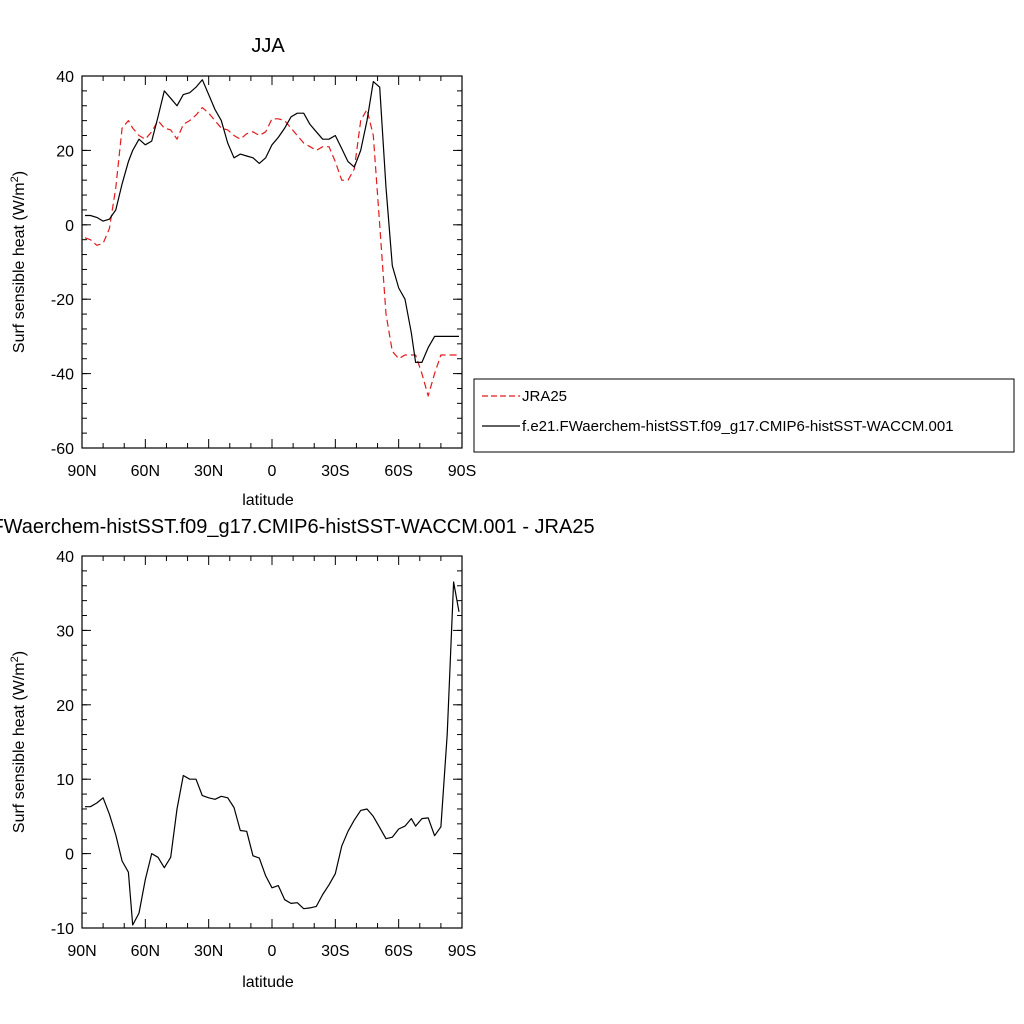 Image resolution: width=1024 pixels, height=1024 pixels. Describe the element at coordinates (544, 396) in the screenshot. I see `legend-label-jra25: JRA25` at that location.